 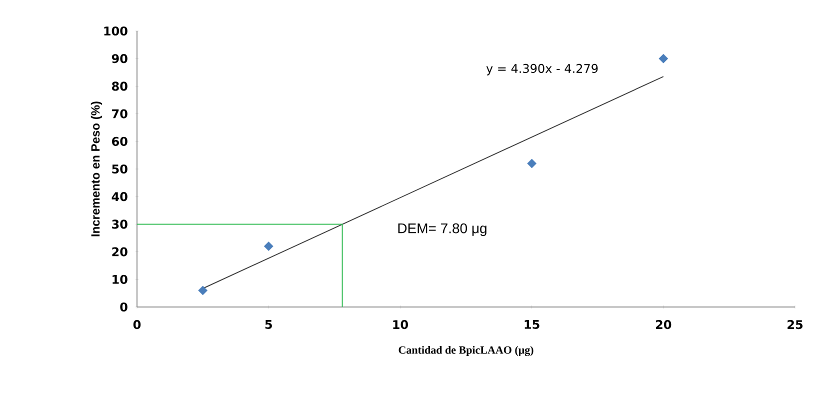 What do you see at coordinates (442, 229) in the screenshot?
I see `annotation: DEM= 7.80 μg` at bounding box center [442, 229].